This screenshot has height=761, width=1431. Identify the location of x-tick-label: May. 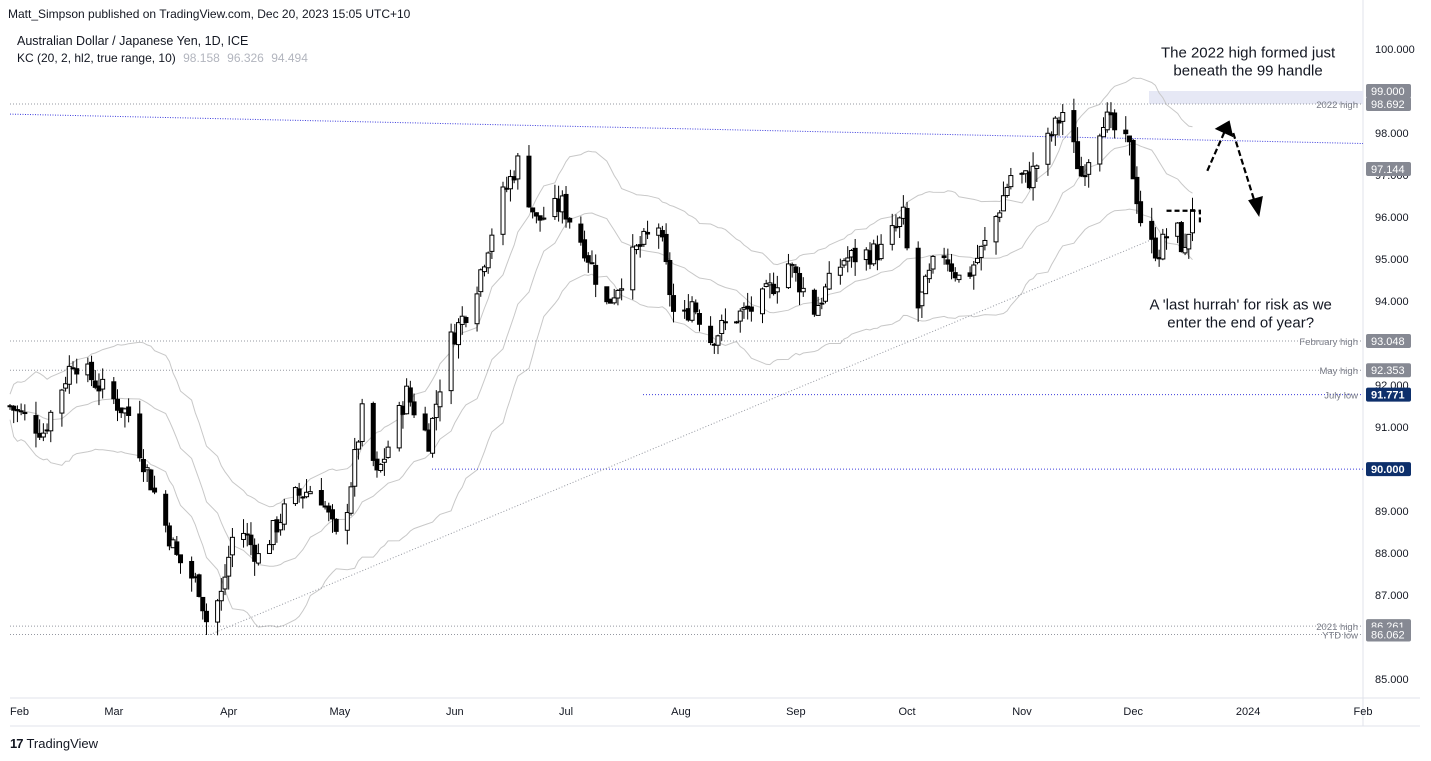
(340, 712).